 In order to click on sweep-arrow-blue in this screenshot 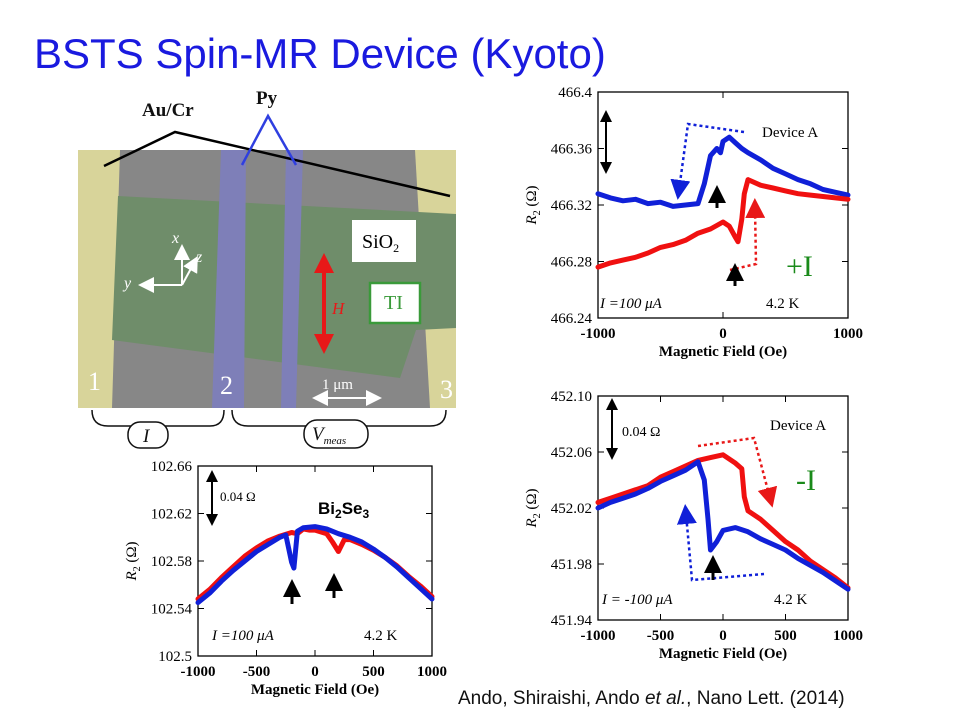, I will do `click(720, 543)`.